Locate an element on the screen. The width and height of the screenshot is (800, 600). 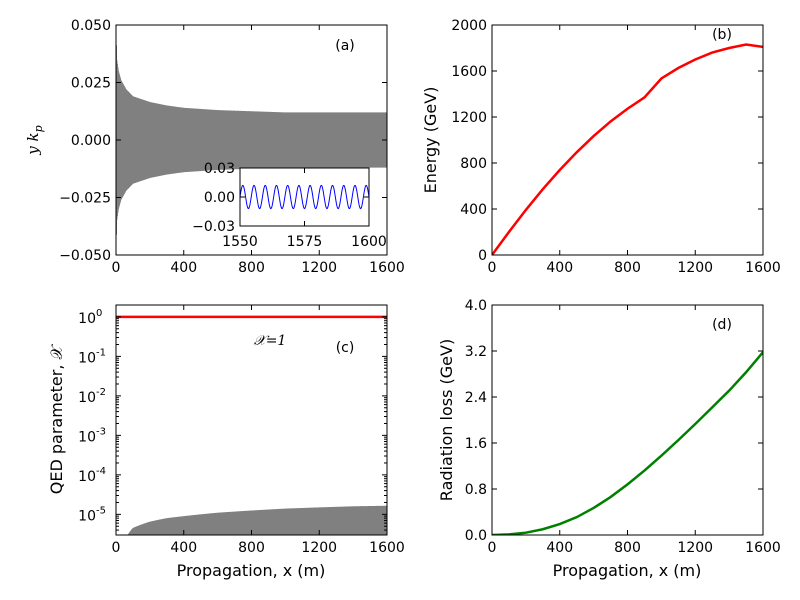
panel-a-xtick-label: 1200 is located at coordinates (319, 268).